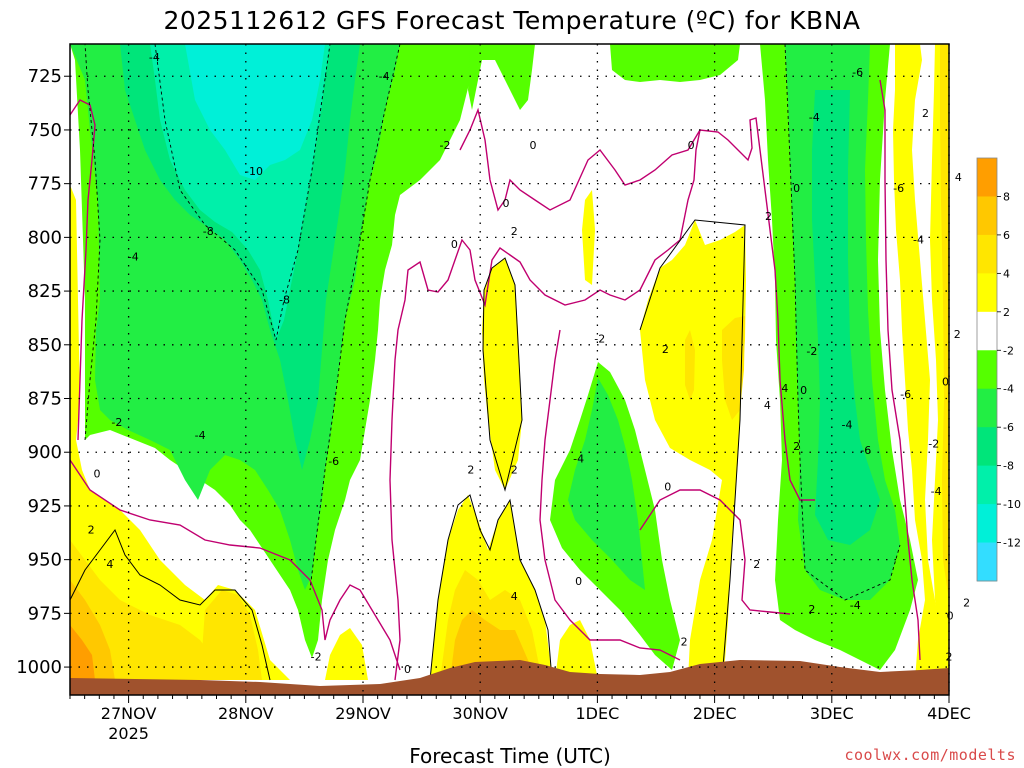 The image size is (1024, 768). Describe the element at coordinates (502, 374) in the screenshot. I see `region-plus2-30nov-upper` at that location.